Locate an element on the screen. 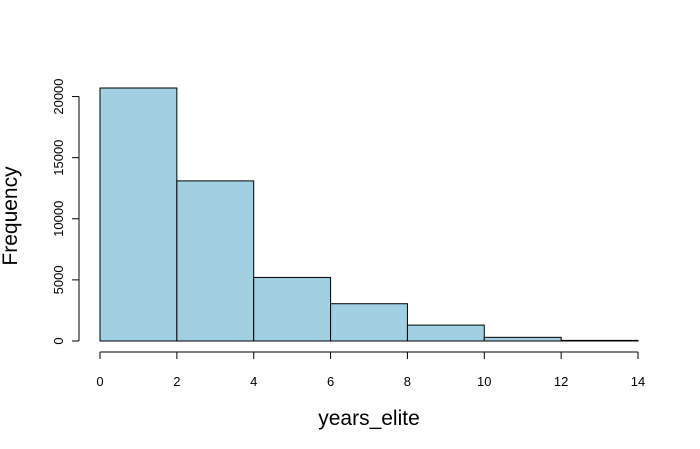 The width and height of the screenshot is (700, 449). y-tick-label: 5000 is located at coordinates (58, 279).